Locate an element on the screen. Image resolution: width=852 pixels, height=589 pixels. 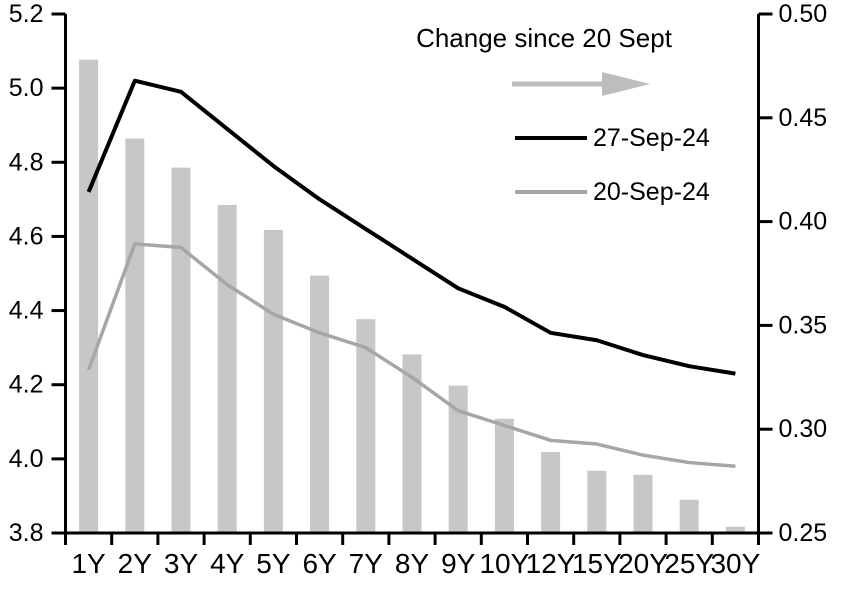
bar-20Y is located at coordinates (643, 503).